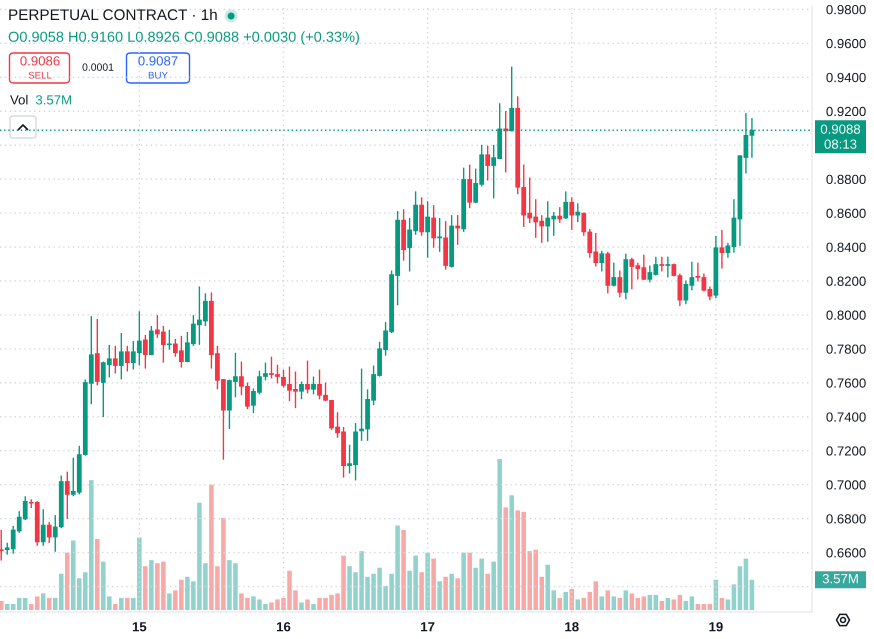 This screenshot has width=874, height=639. What do you see at coordinates (846, 43) in the screenshot?
I see `y-tick-label: 0.9600` at bounding box center [846, 43].